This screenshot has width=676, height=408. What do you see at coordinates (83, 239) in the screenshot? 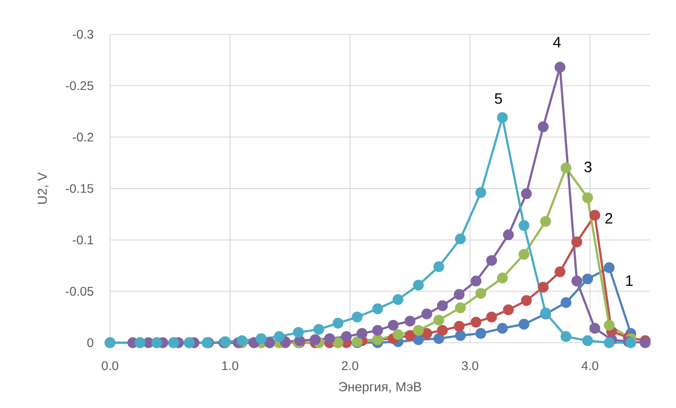
I see `y-tick-label: -0.1` at bounding box center [83, 239].